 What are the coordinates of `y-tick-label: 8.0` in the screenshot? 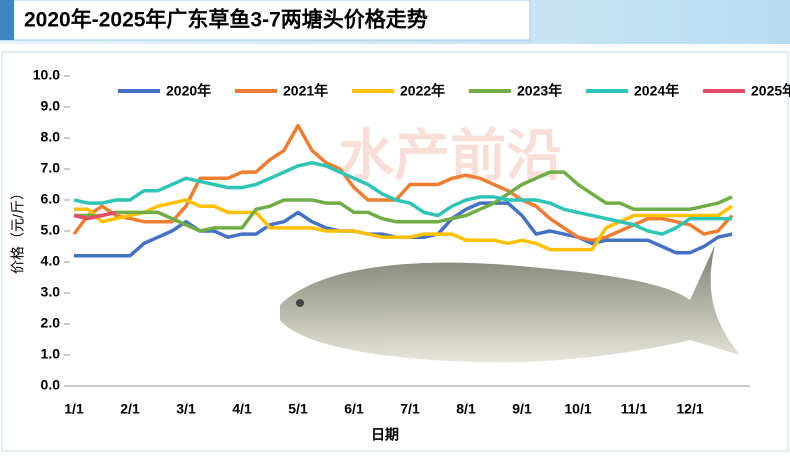 It's located at (51, 137).